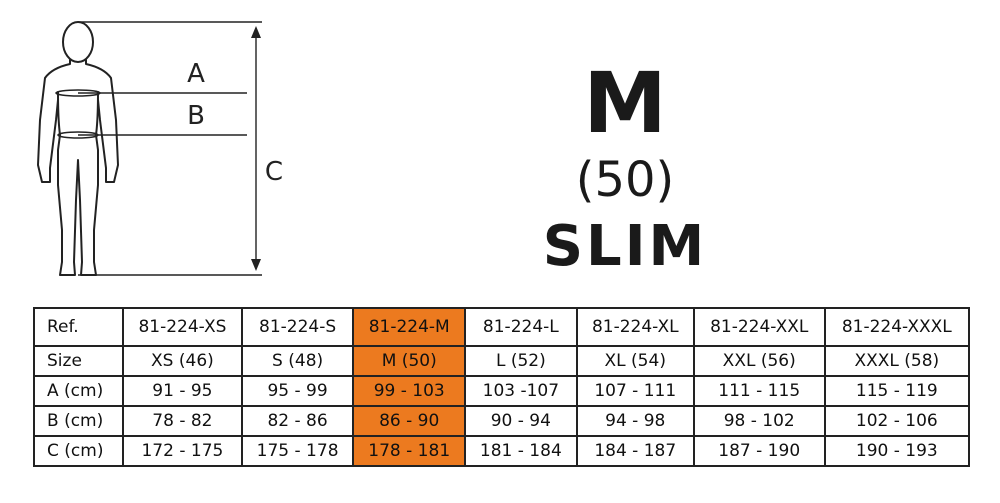 This screenshot has height=503, width=1000. I want to click on table-cell: 95 - 99, so click(297, 391).